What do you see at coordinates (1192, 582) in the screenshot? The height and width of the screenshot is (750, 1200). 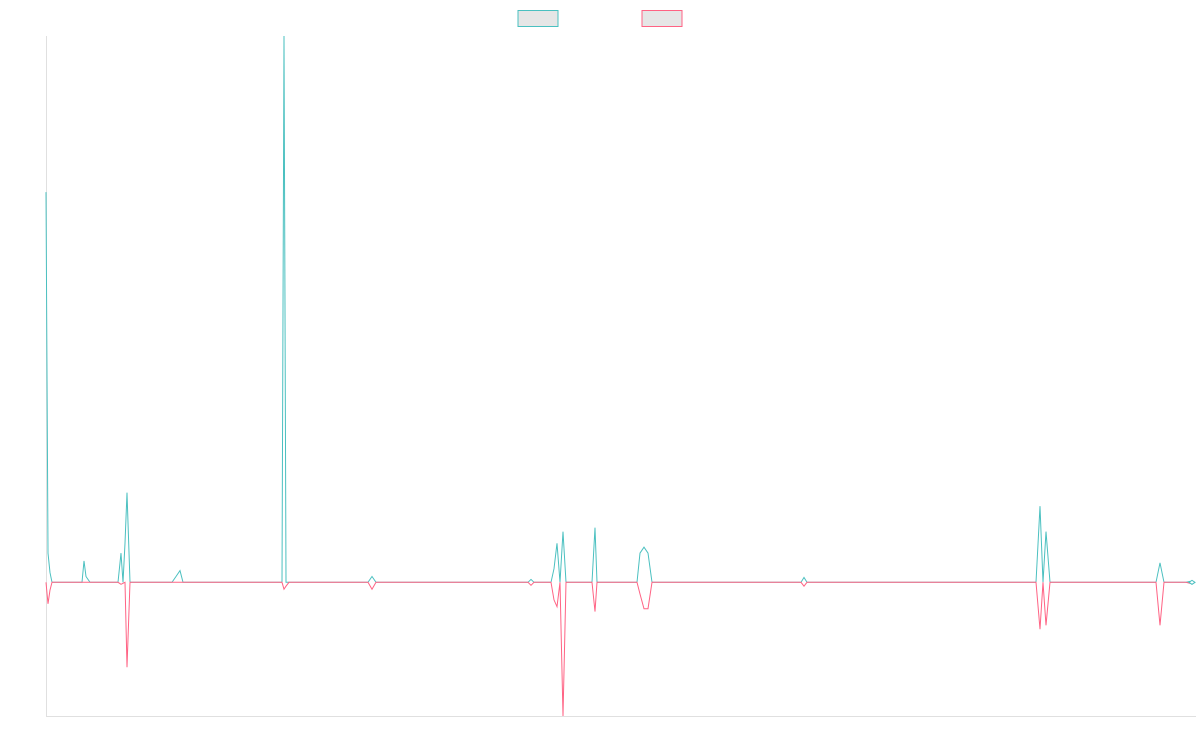 I see `series-end-marker` at bounding box center [1192, 582].